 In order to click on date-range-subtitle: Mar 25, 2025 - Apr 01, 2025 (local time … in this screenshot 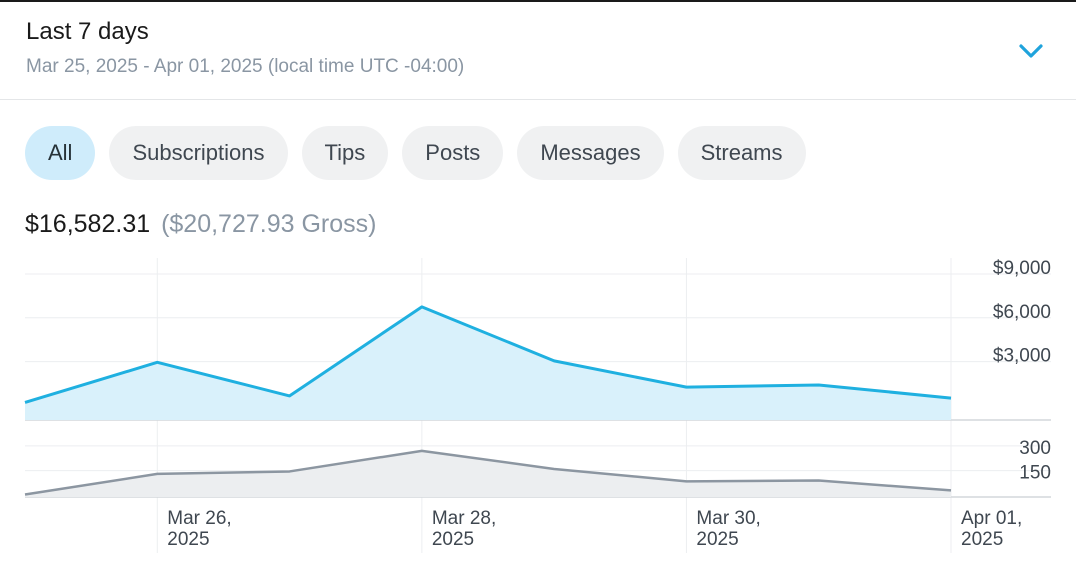, I will do `click(245, 66)`.